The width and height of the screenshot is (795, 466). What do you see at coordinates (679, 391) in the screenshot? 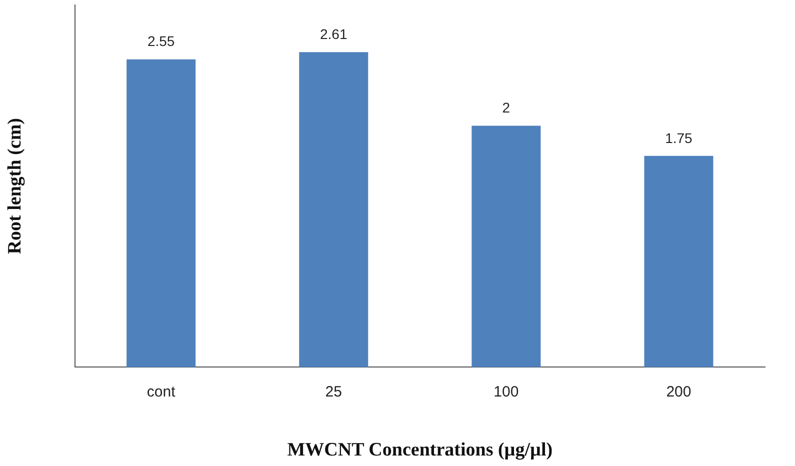
I see `x-tick-label: 200` at bounding box center [679, 391].